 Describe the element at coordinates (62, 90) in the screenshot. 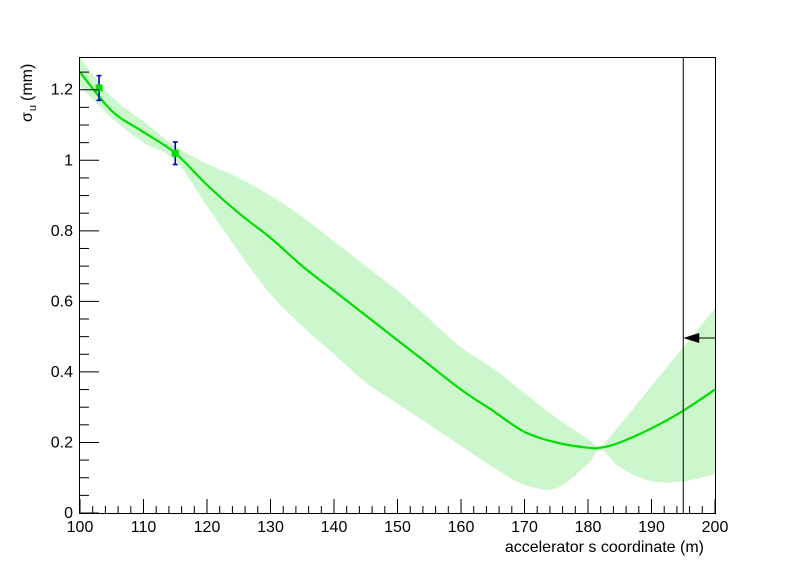

I see `y-tick-label: 1.2` at that location.